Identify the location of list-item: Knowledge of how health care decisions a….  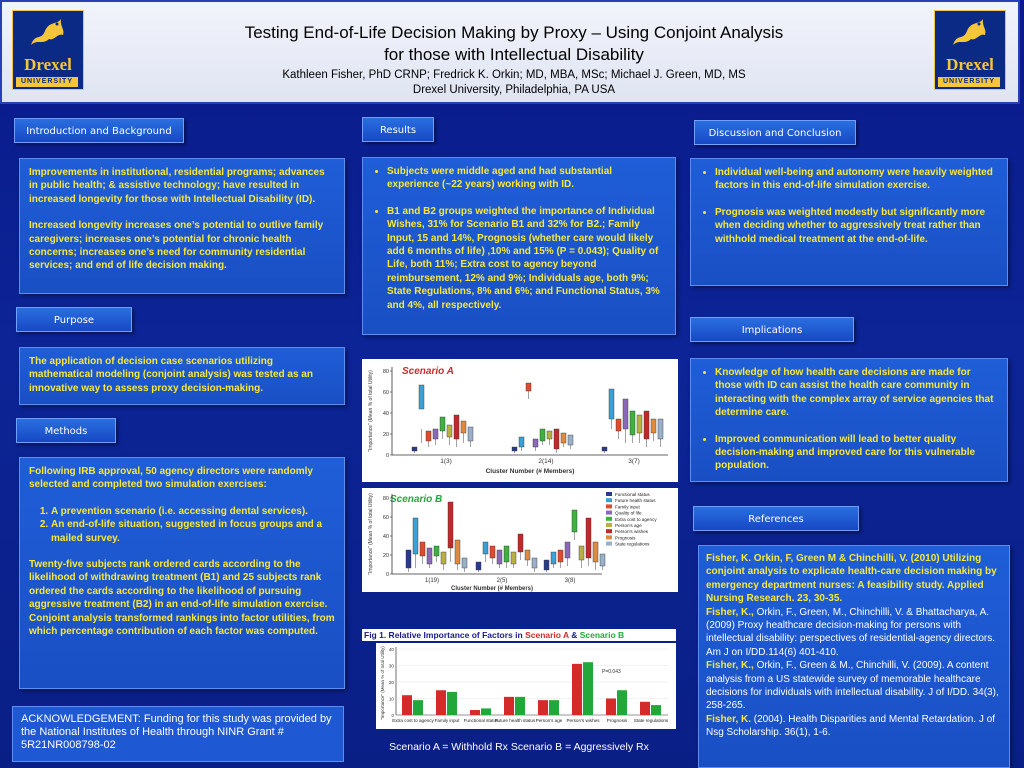
(856, 393).